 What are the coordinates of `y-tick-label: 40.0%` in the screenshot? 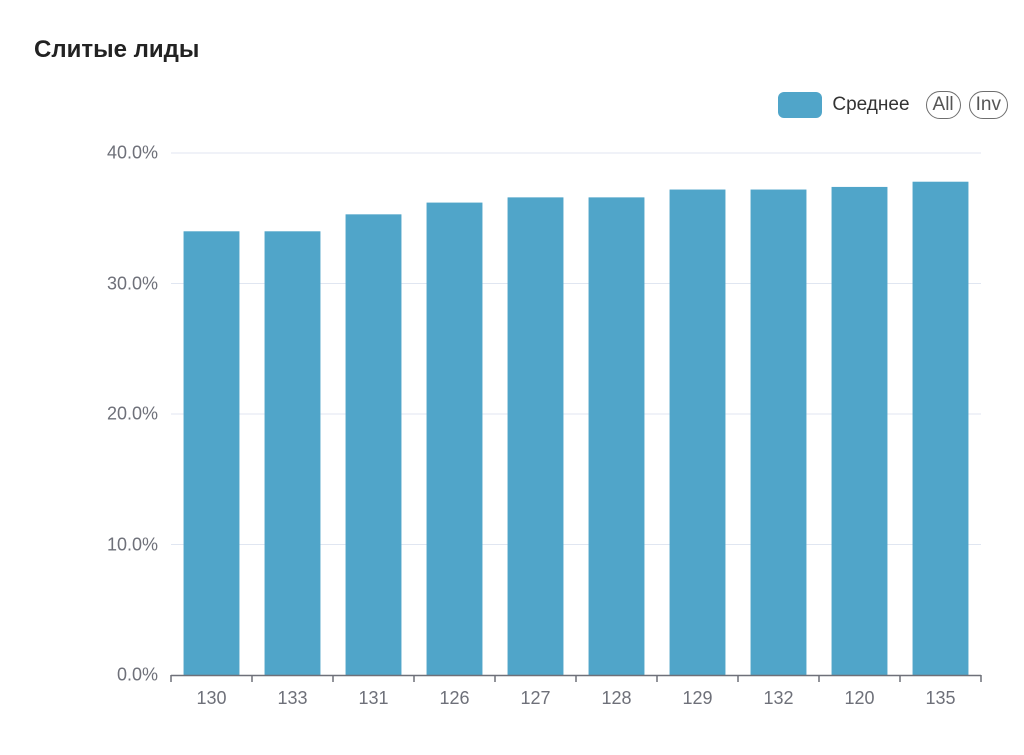 It's located at (132, 152).